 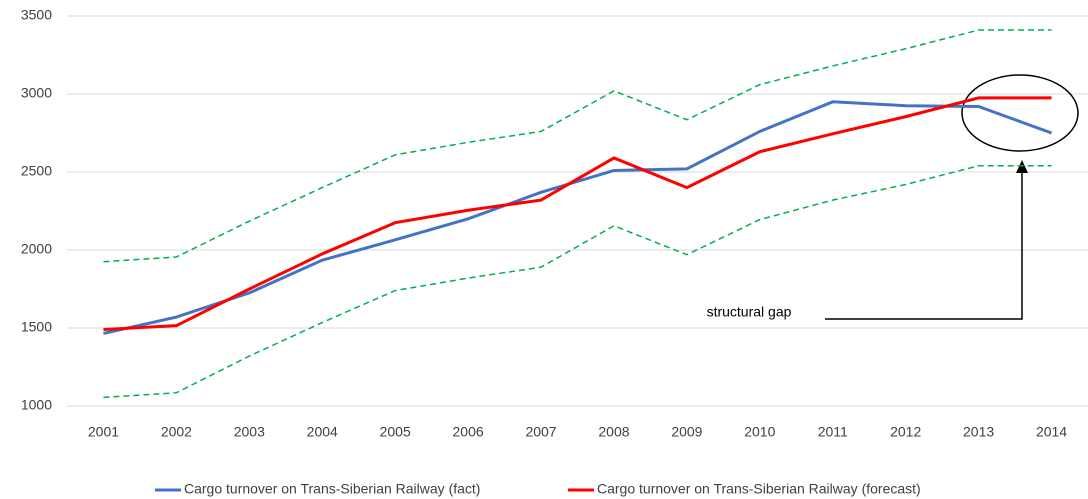 What do you see at coordinates (1051, 432) in the screenshot?
I see `x-tick-label: 2014` at bounding box center [1051, 432].